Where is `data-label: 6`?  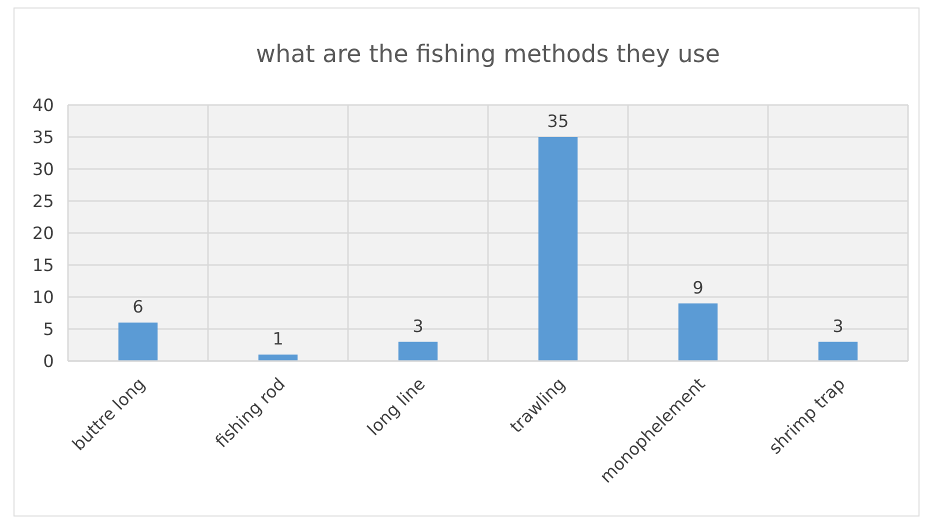
data-label: 6 is located at coordinates (138, 308).